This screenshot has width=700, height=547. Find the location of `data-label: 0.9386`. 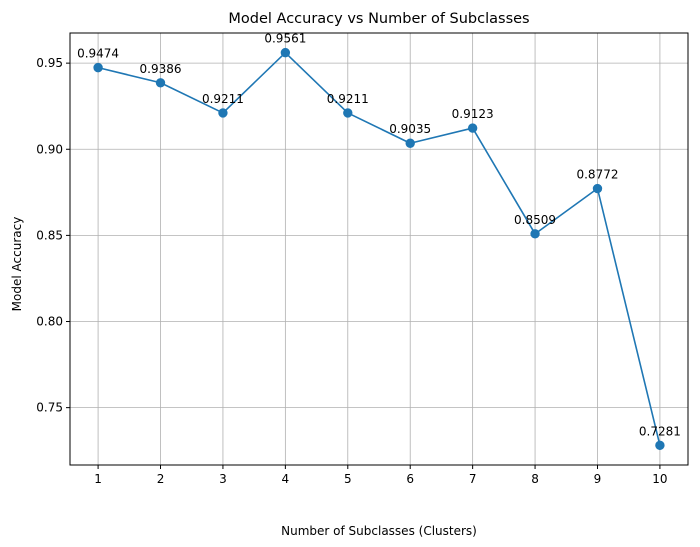

data-label: 0.9386 is located at coordinates (161, 69).